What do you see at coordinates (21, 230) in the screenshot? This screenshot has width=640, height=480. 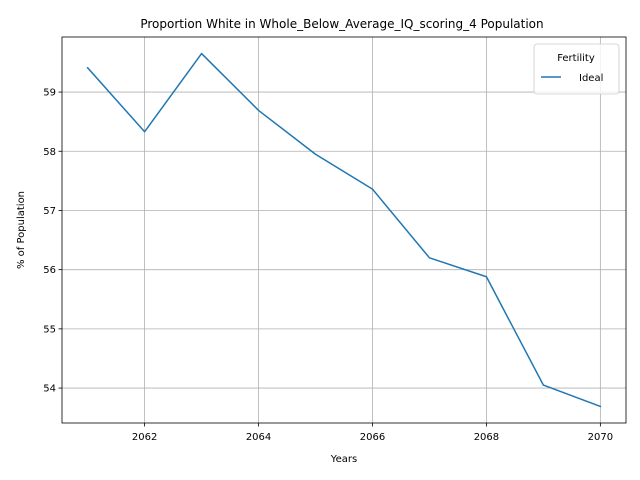 I see `y-axis-label: % of Population` at bounding box center [21, 230].